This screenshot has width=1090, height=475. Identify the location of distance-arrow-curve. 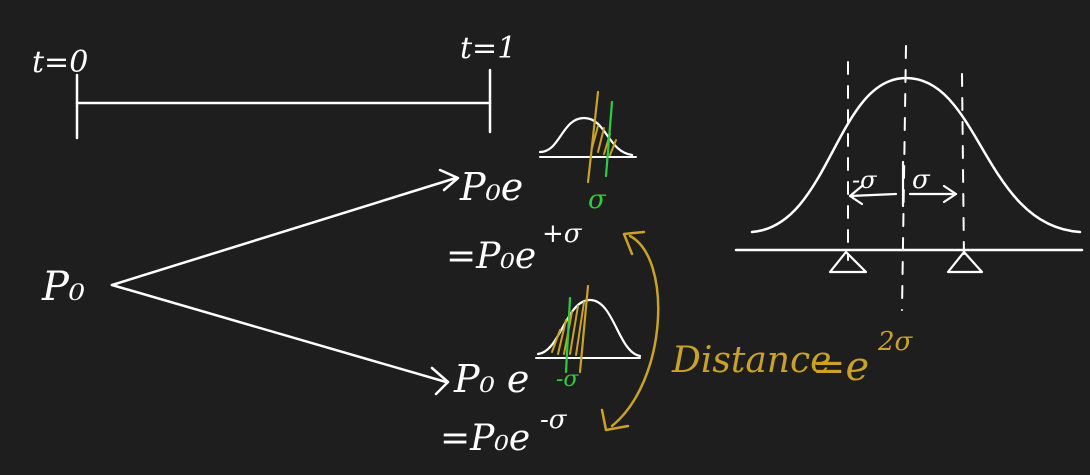
(635, 331).